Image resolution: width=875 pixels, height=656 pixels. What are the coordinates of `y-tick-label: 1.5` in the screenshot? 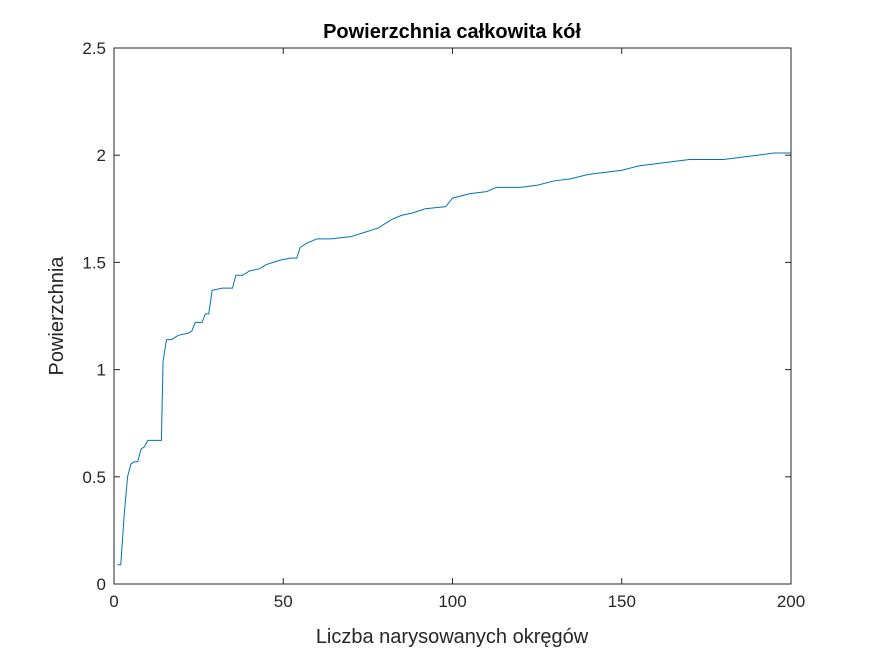 It's located at (94, 262).